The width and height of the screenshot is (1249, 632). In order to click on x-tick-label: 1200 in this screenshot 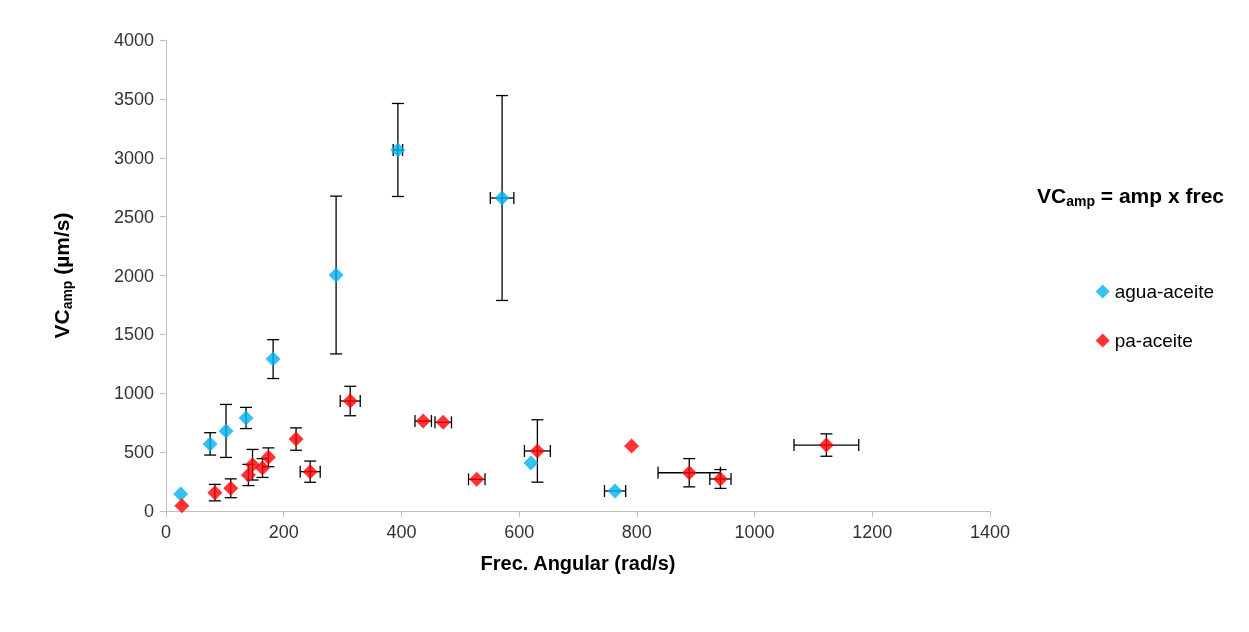, I will do `click(872, 532)`.